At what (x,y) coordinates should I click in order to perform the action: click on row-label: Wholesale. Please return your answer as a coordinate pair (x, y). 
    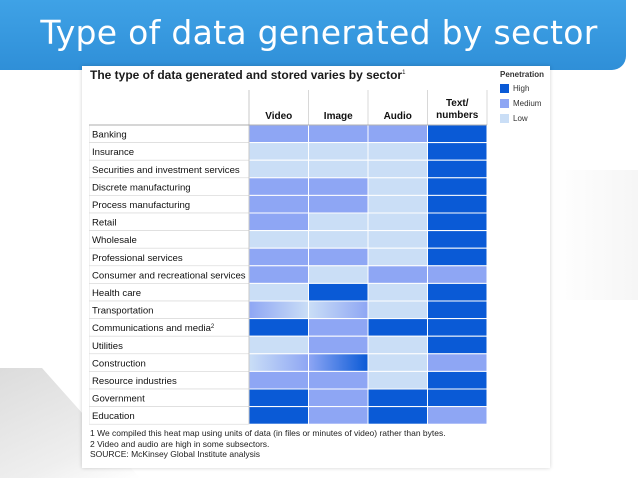
    Looking at the image, I should click on (114, 240).